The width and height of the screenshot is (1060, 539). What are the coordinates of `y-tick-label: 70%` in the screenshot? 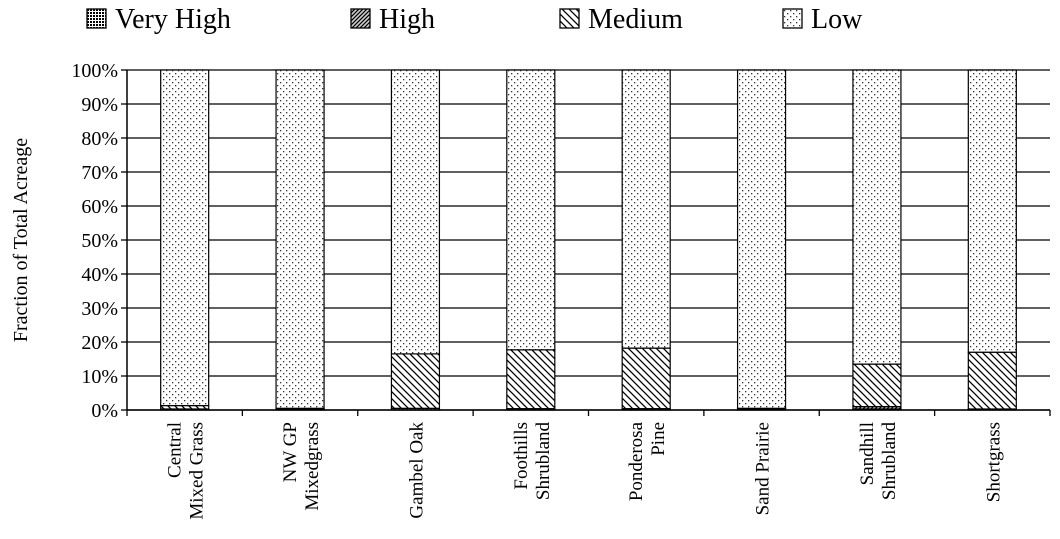 It's located at (99, 173).